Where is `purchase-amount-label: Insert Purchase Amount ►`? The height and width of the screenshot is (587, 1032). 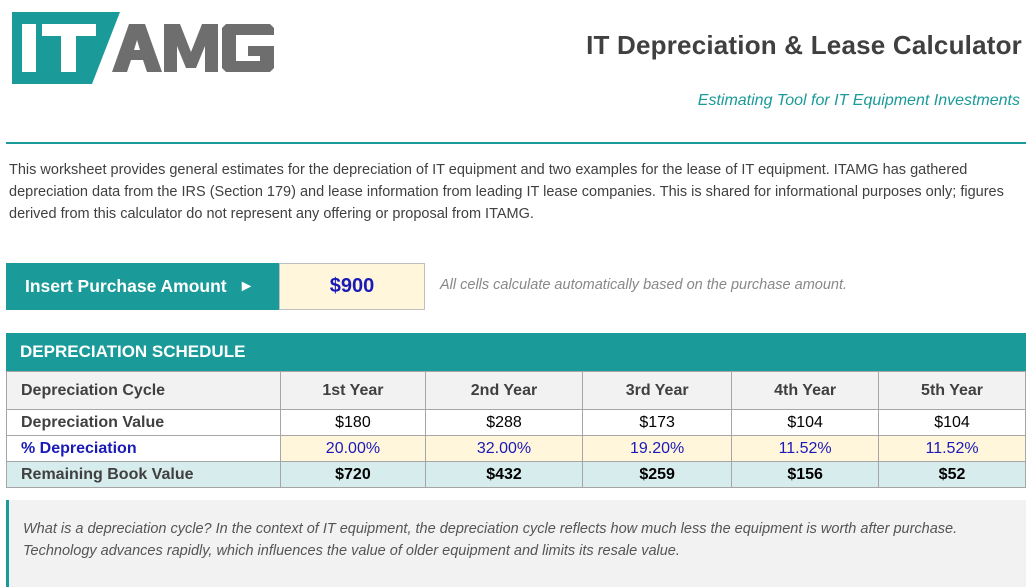
purchase-amount-label: Insert Purchase Amount ► is located at coordinates (142, 286).